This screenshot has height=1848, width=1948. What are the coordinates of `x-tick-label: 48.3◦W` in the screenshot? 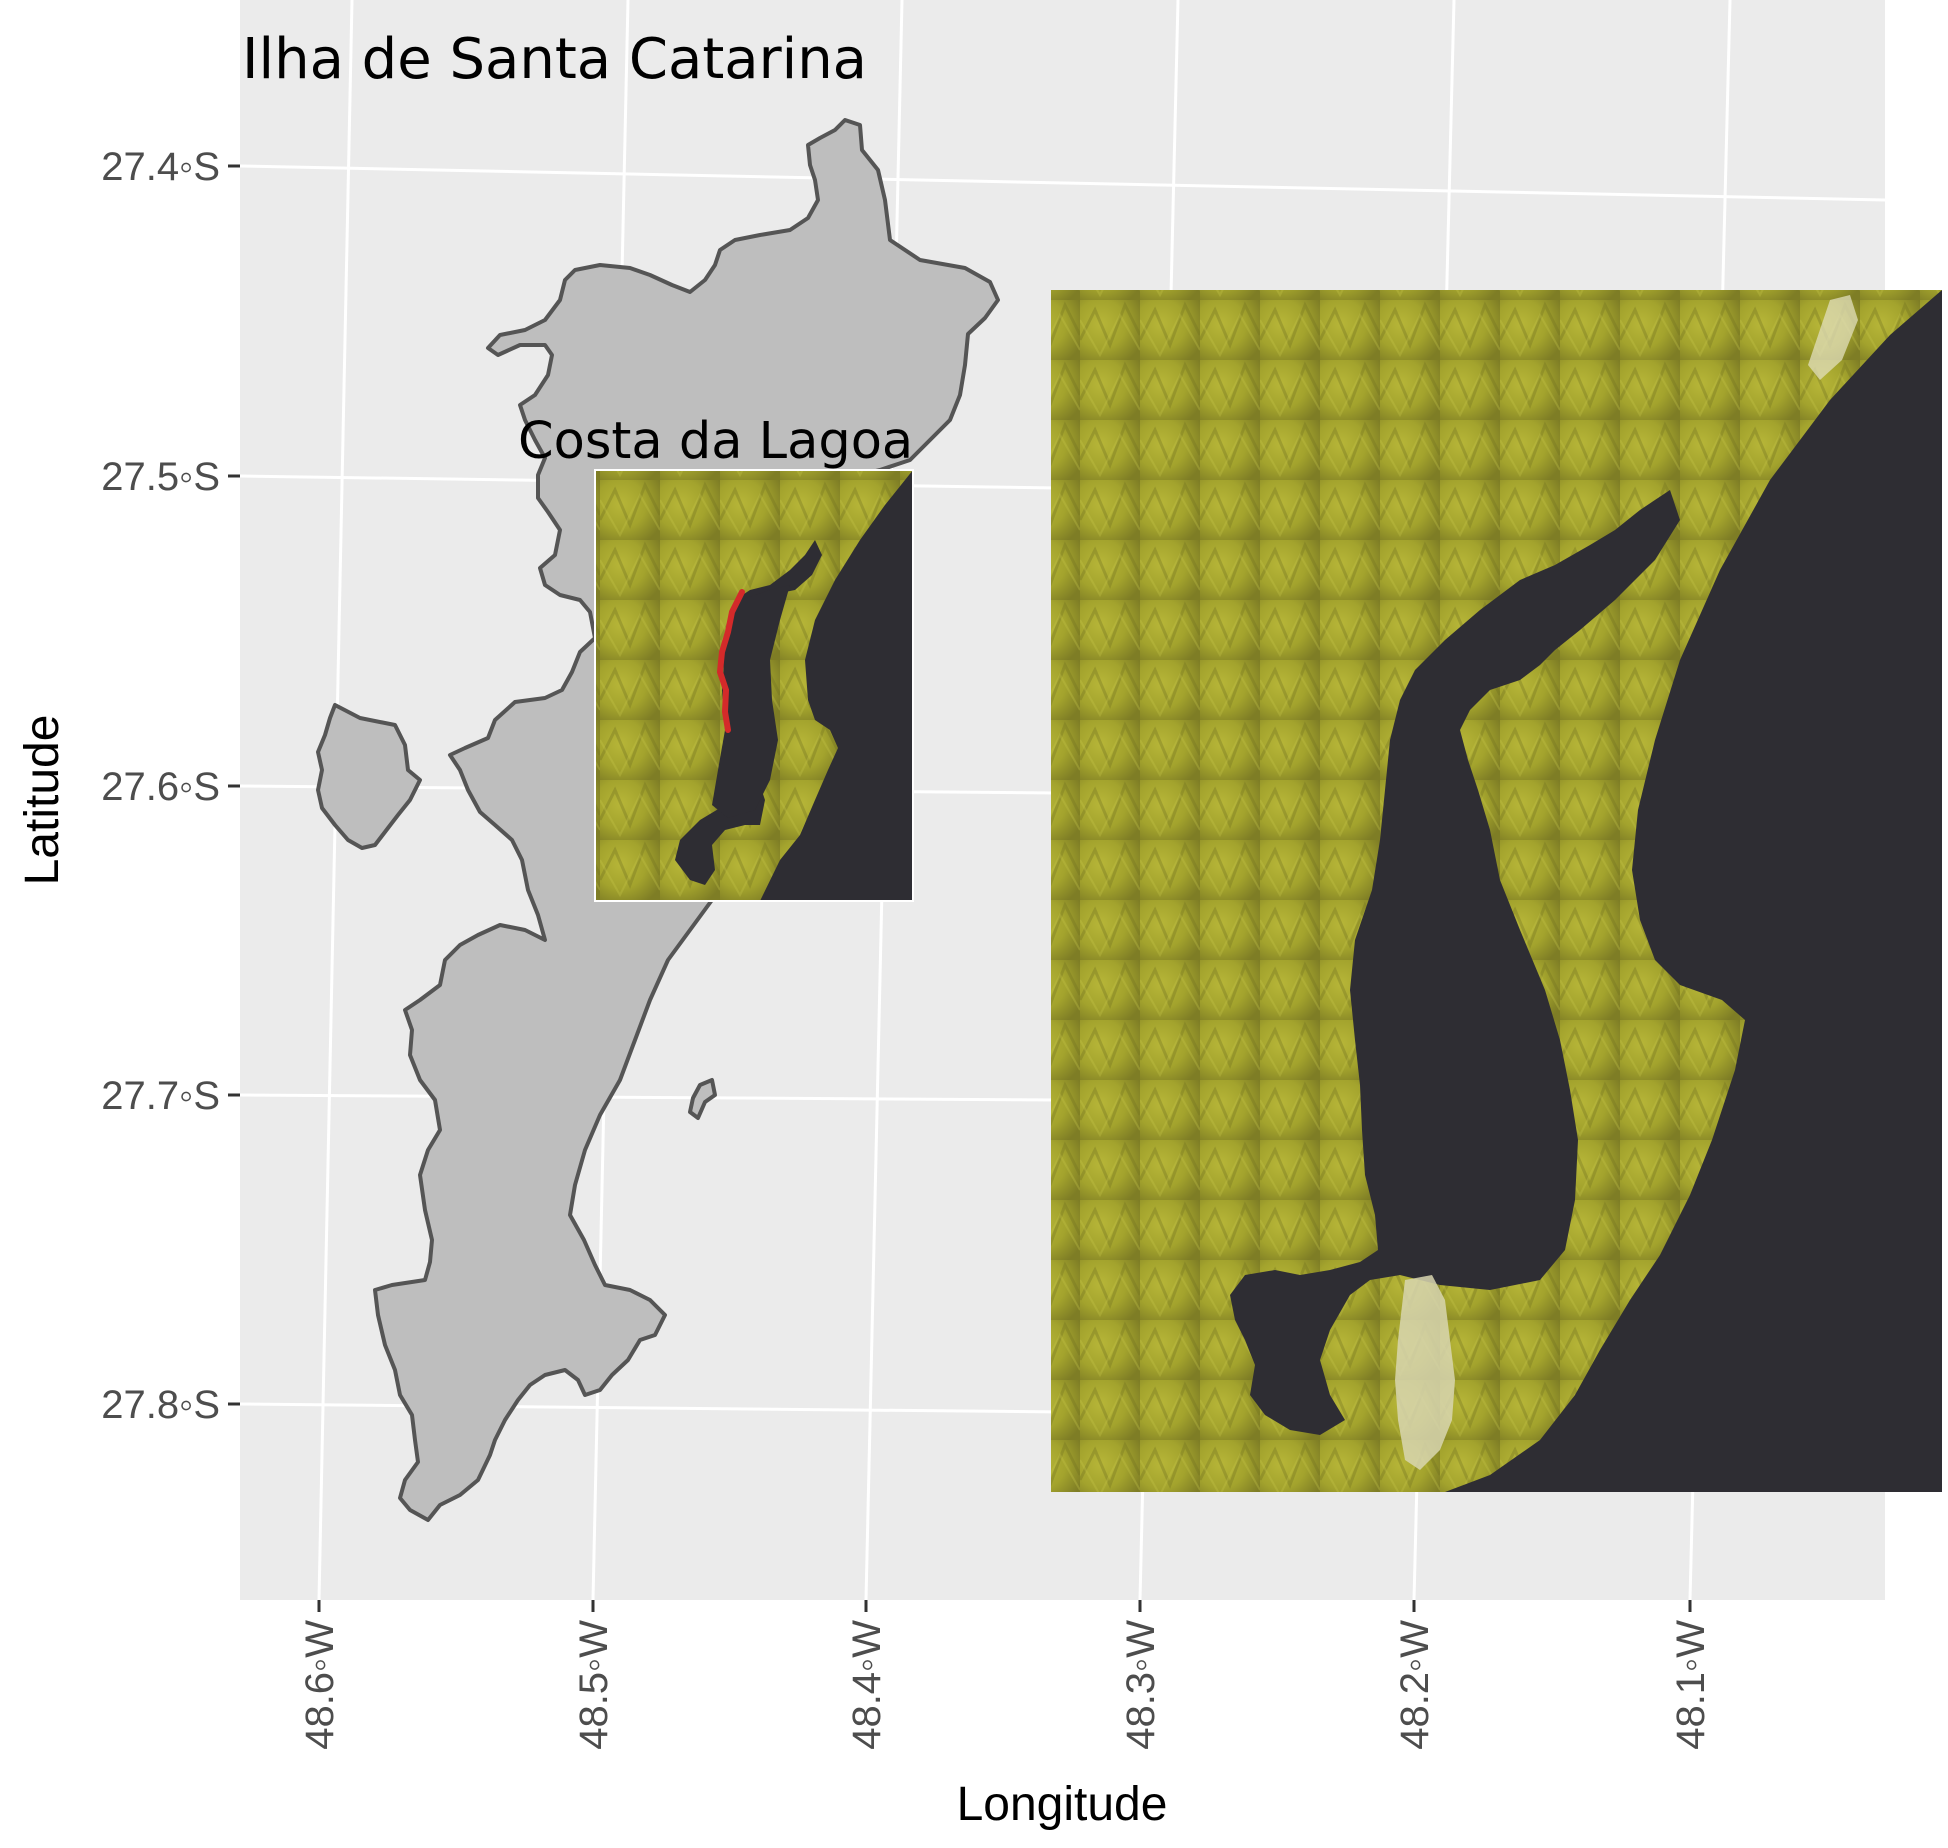 It's located at (1141, 1685).